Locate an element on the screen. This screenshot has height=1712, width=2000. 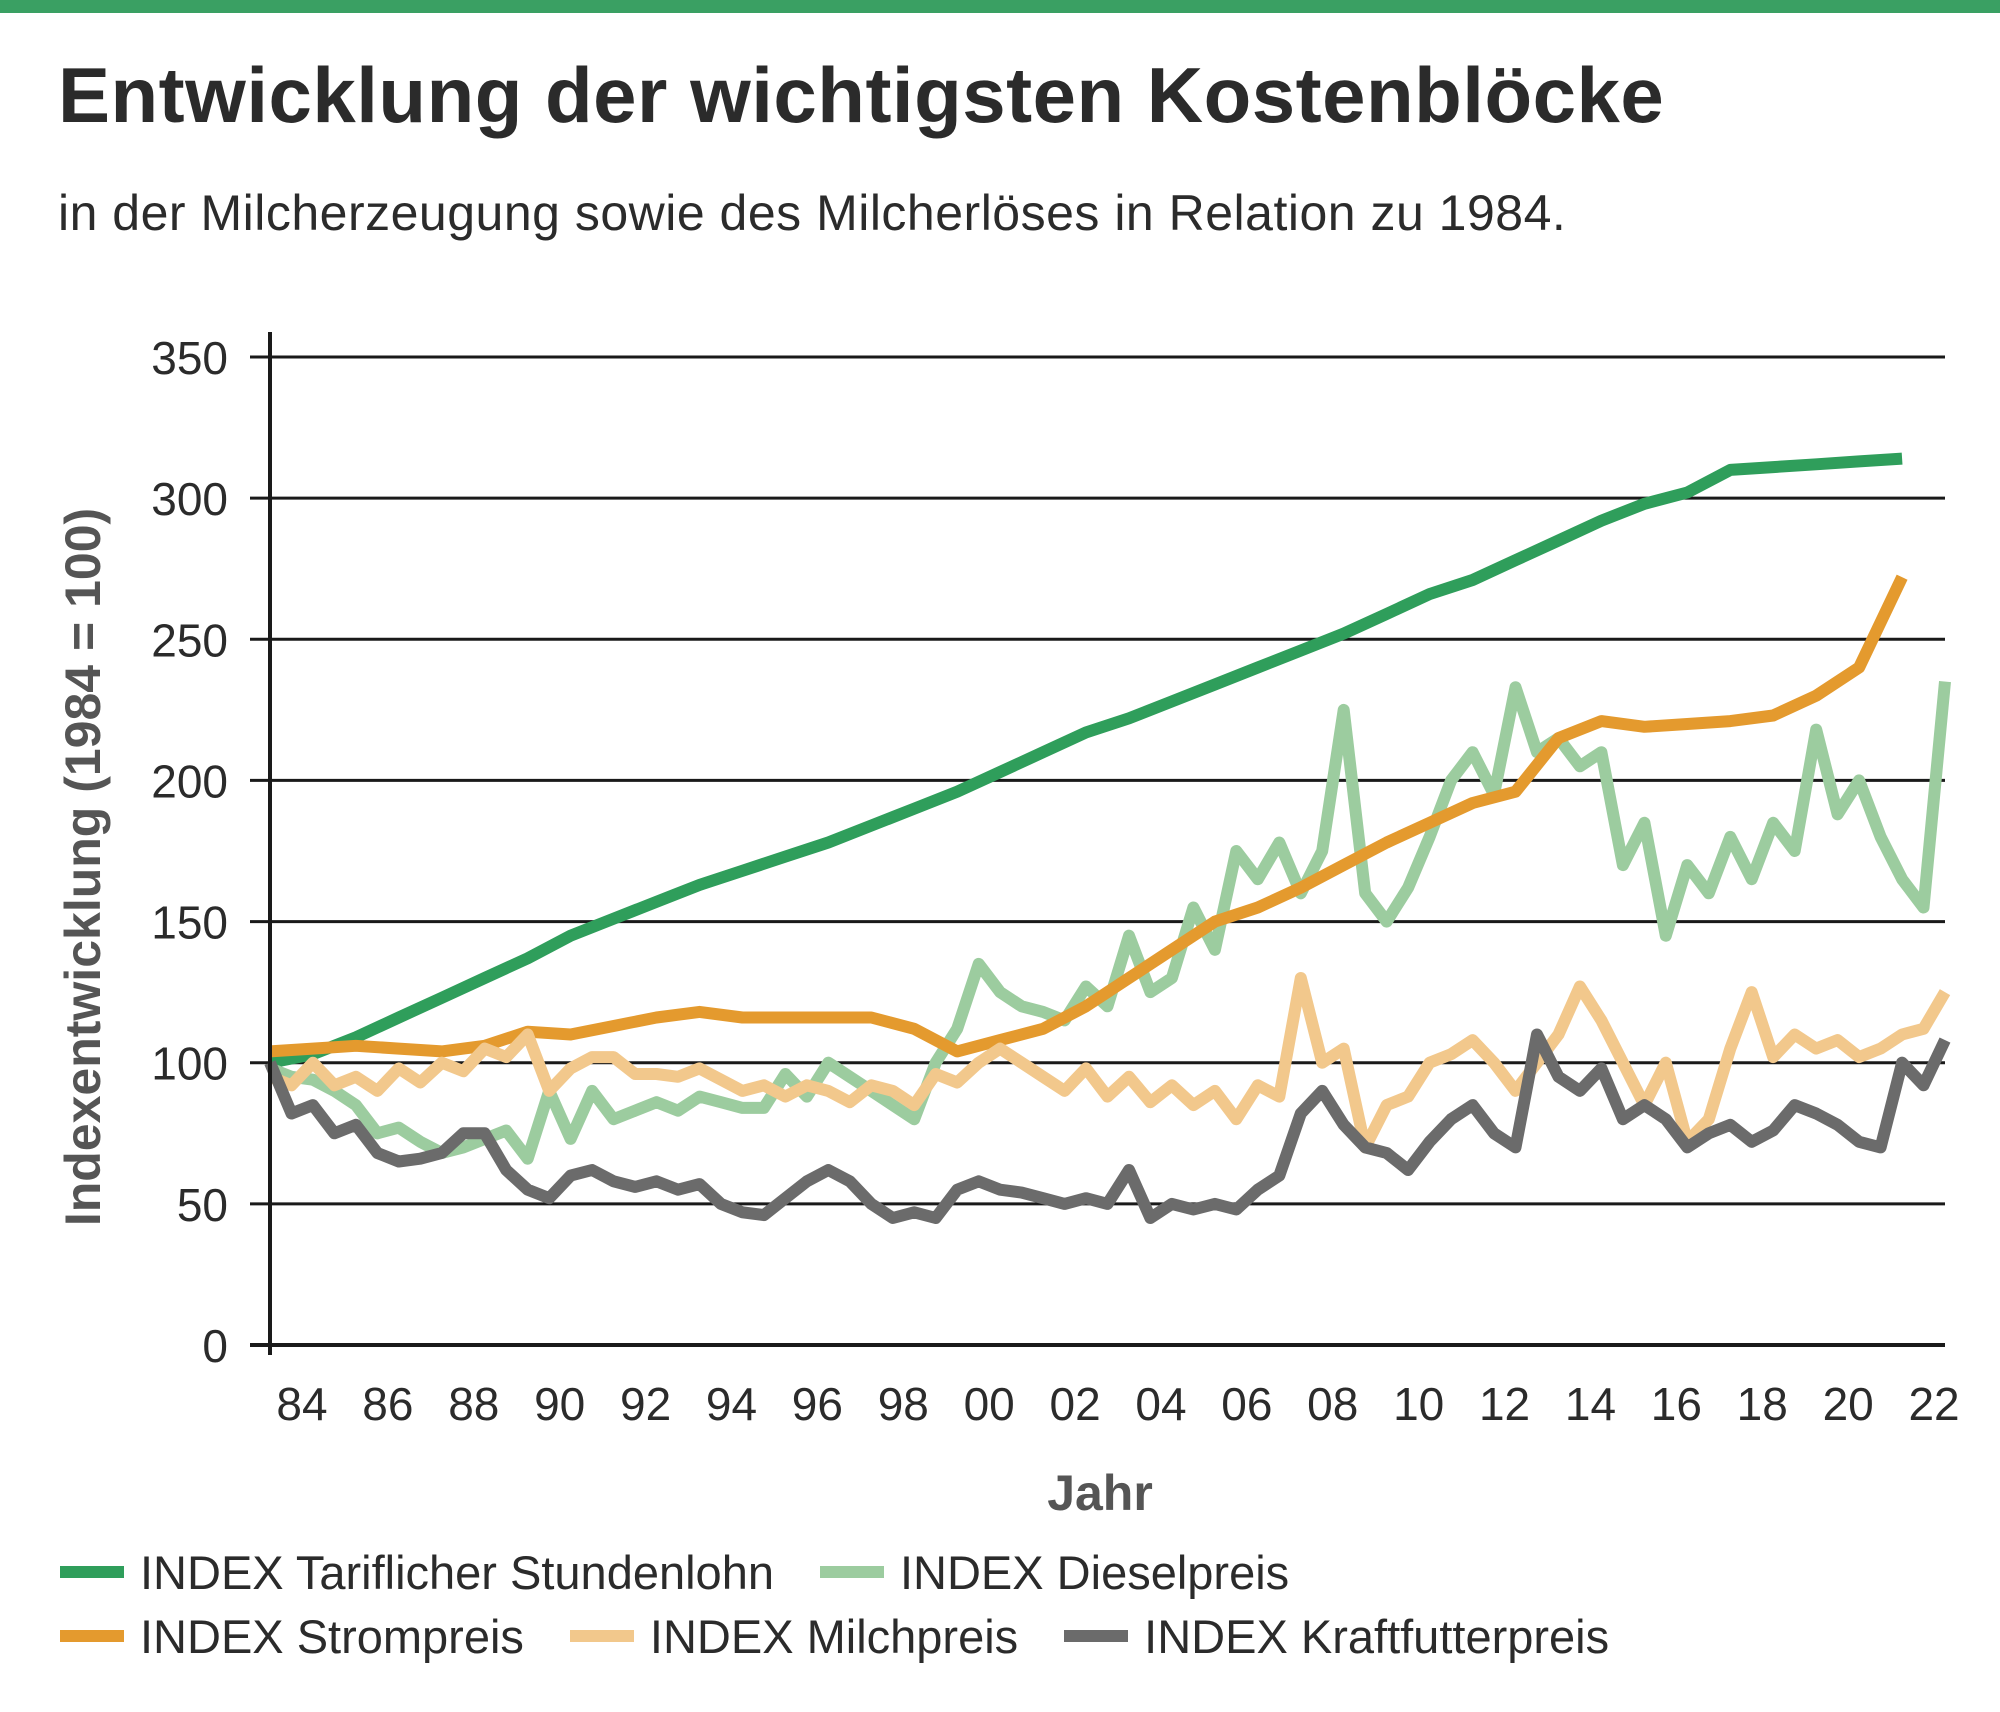
x-tick-label: 12 is located at coordinates (1504, 1404).